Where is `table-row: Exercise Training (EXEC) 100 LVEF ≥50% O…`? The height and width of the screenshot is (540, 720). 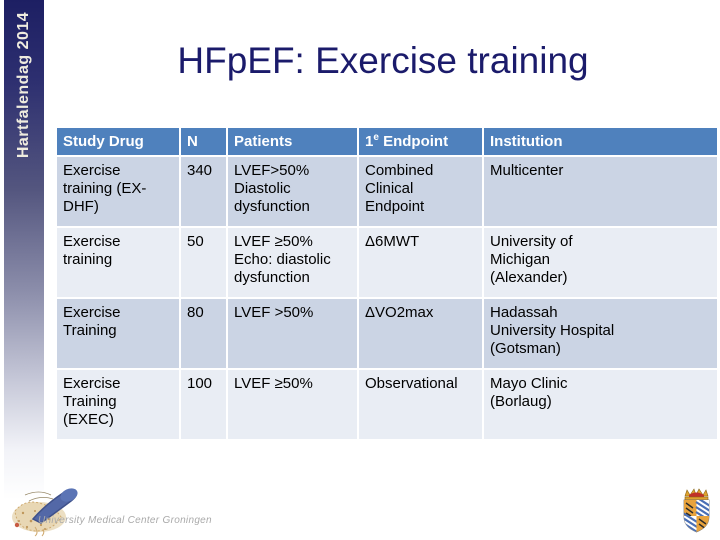
table-row: Exercise Training (EXEC) 100 LVEF ≥50% O… is located at coordinates (387, 404).